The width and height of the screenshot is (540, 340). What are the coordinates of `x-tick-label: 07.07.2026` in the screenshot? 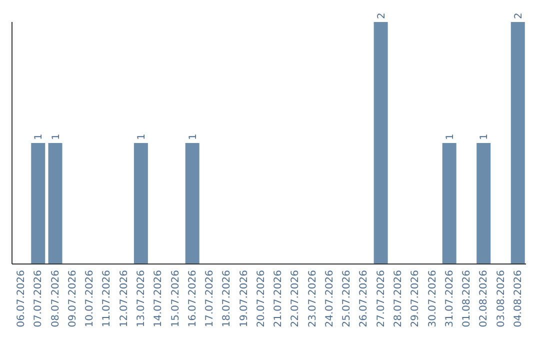 It's located at (38, 299).